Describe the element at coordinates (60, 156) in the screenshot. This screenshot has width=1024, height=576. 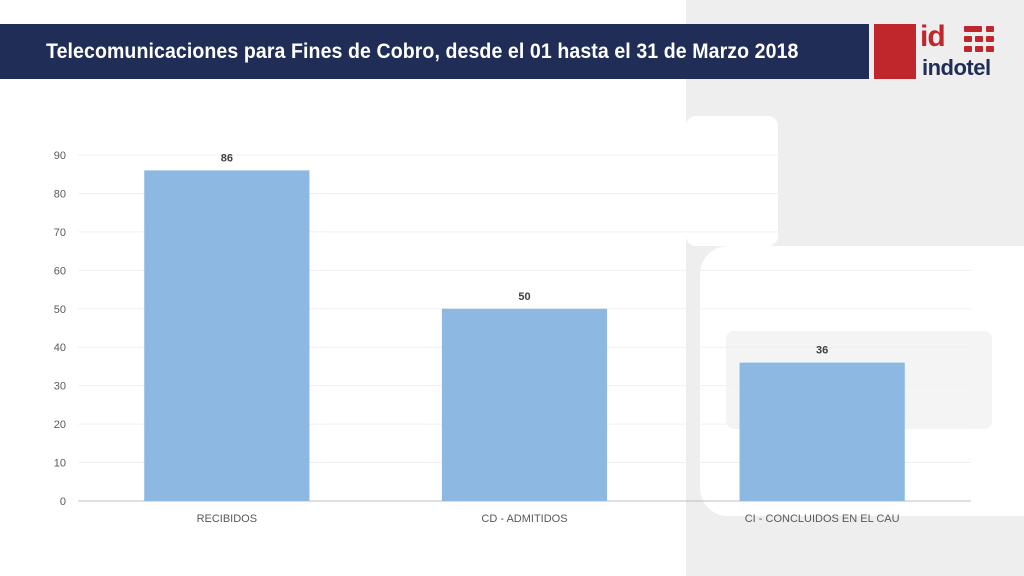
I see `y-tick-label: 90` at that location.